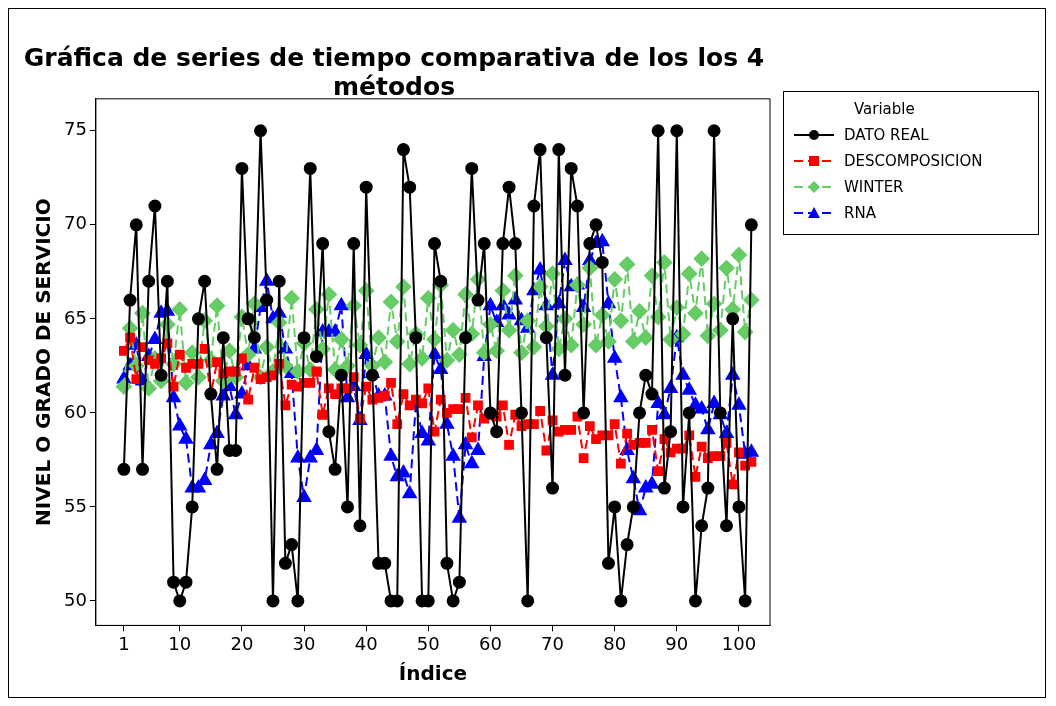 The image size is (1056, 706). Describe the element at coordinates (75, 505) in the screenshot. I see `y-tick-label: 55` at that location.